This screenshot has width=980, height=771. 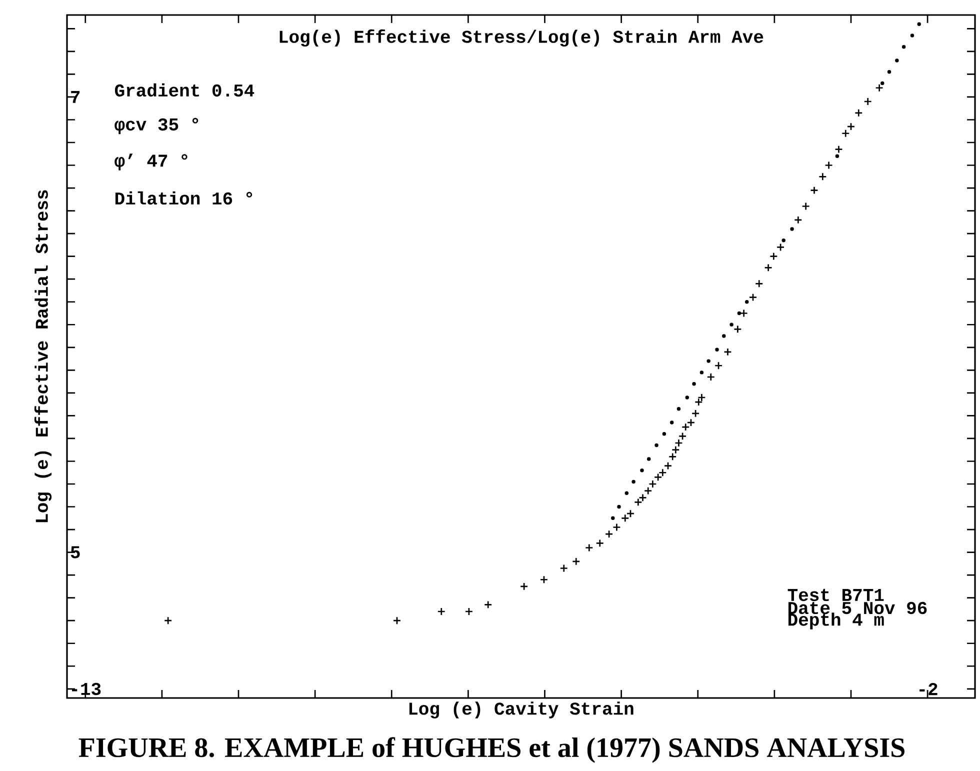 What do you see at coordinates (151, 162) in the screenshot?
I see `annotation: φ’ 47 °` at bounding box center [151, 162].